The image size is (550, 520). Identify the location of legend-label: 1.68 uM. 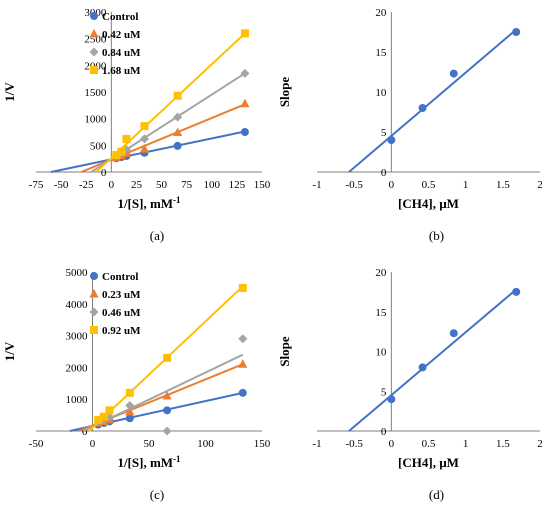
(121, 71).